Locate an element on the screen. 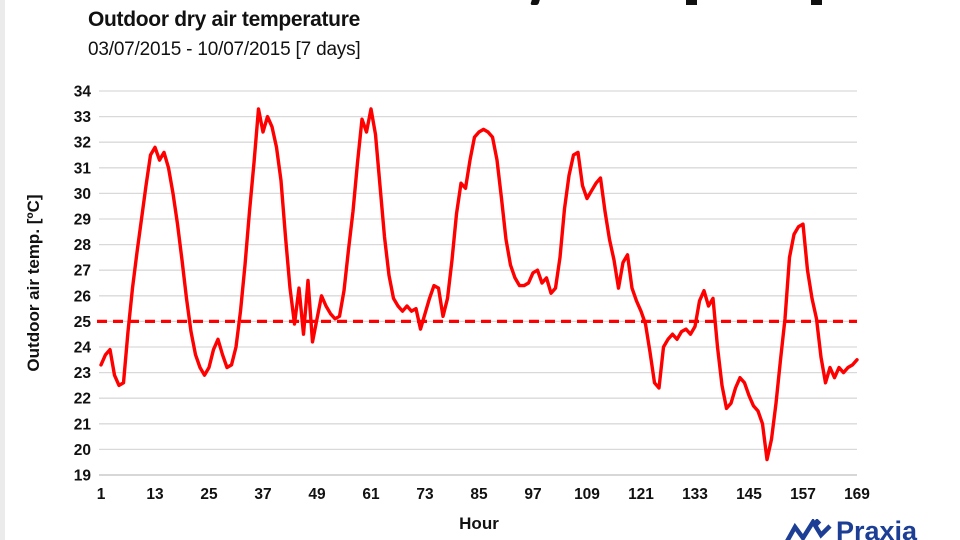 This screenshot has height=540, width=960. x-tick-label: 49 is located at coordinates (317, 494).